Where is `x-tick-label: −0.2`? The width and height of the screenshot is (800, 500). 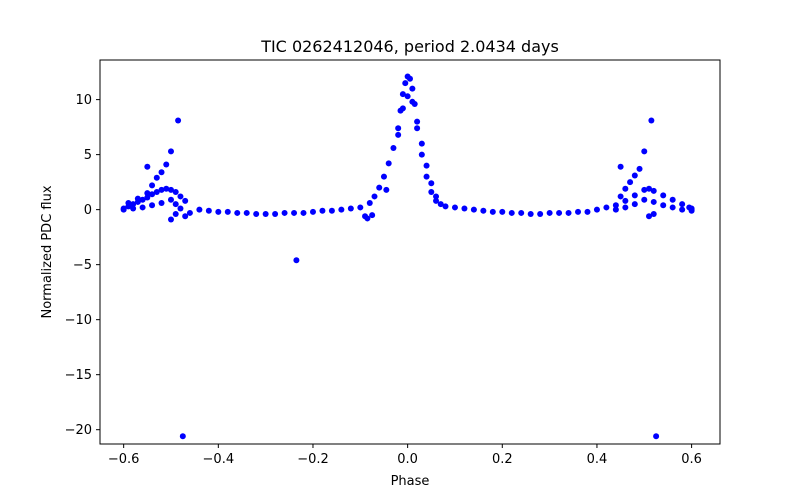
x-tick-label: −0.2 is located at coordinates (313, 459).